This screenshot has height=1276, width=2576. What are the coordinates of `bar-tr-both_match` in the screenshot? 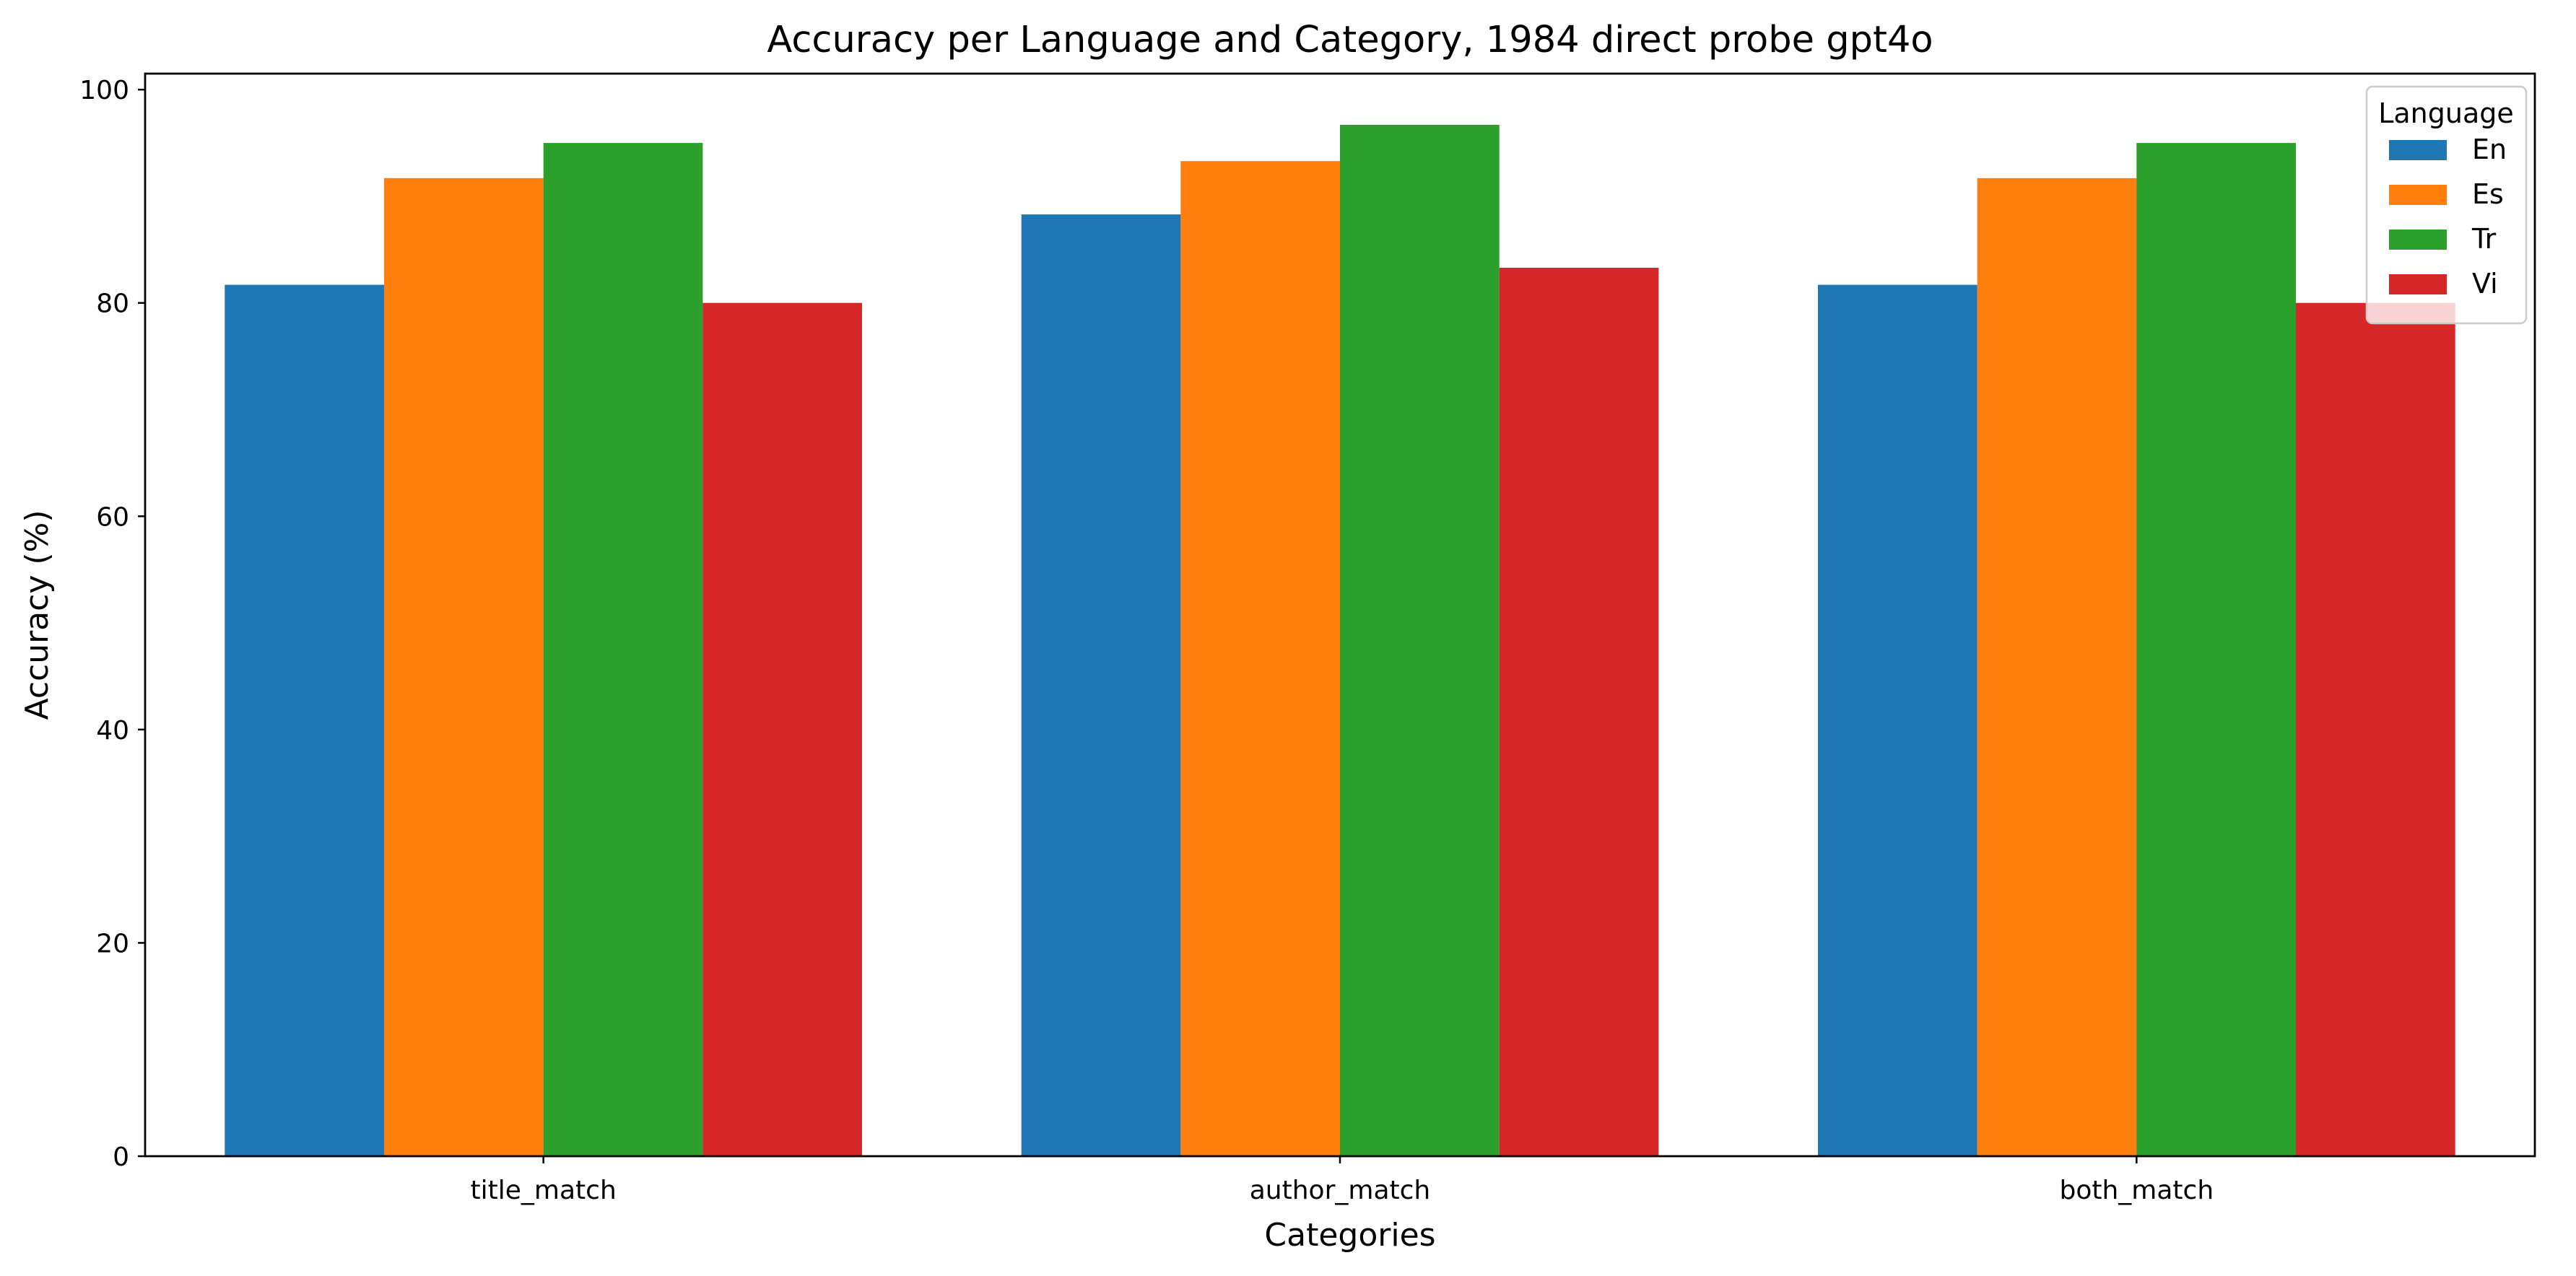 It's located at (2216, 650).